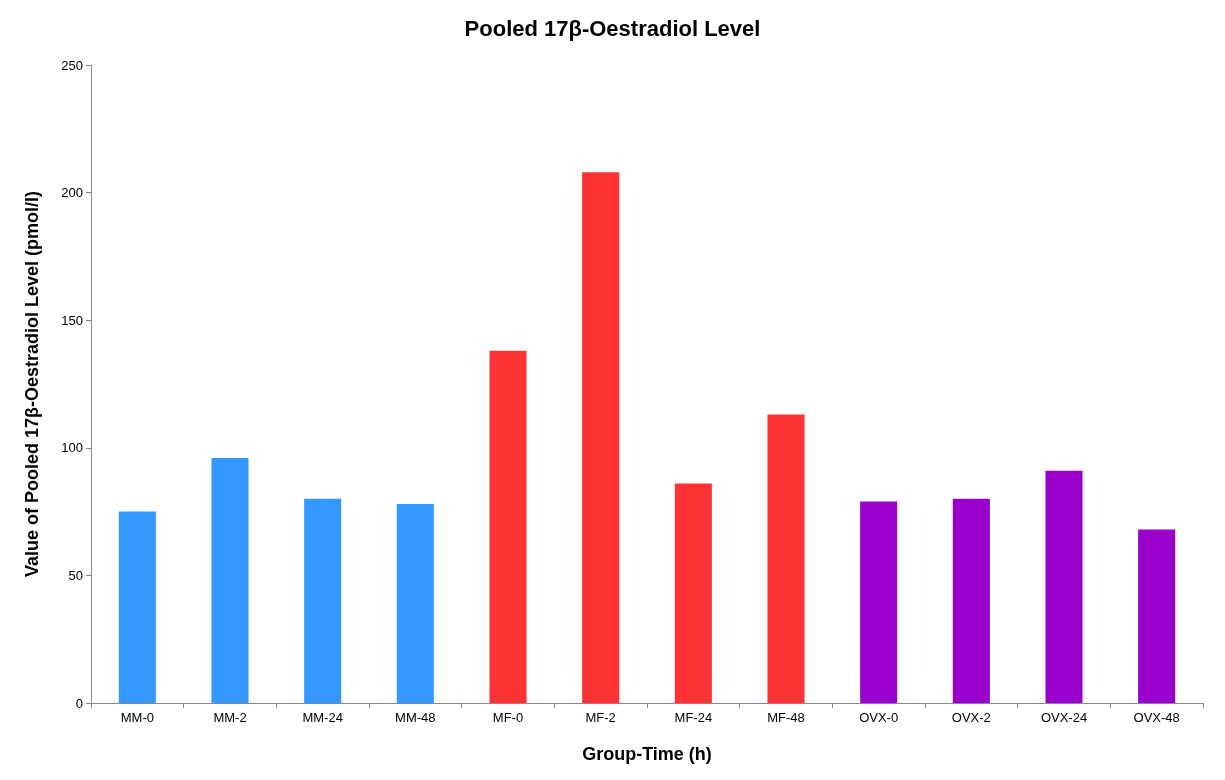 The height and width of the screenshot is (780, 1225). I want to click on x-tick-label: OVX-48, so click(1156, 717).